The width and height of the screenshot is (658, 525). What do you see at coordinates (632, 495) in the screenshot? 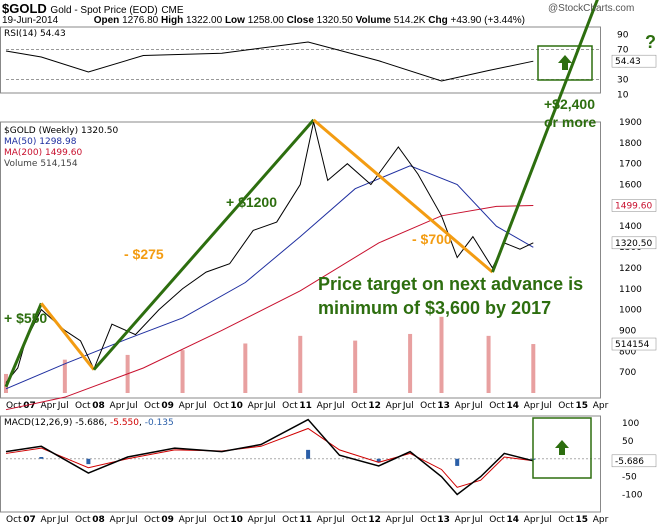
I see `macd-axis-tick: -100` at bounding box center [632, 495].